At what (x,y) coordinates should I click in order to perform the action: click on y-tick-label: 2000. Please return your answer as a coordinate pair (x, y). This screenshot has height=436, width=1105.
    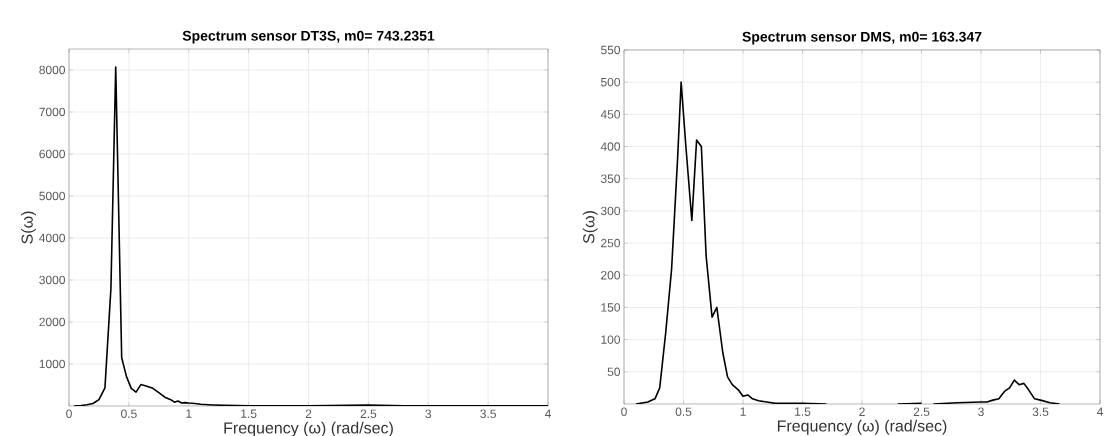
    Looking at the image, I should click on (52, 322).